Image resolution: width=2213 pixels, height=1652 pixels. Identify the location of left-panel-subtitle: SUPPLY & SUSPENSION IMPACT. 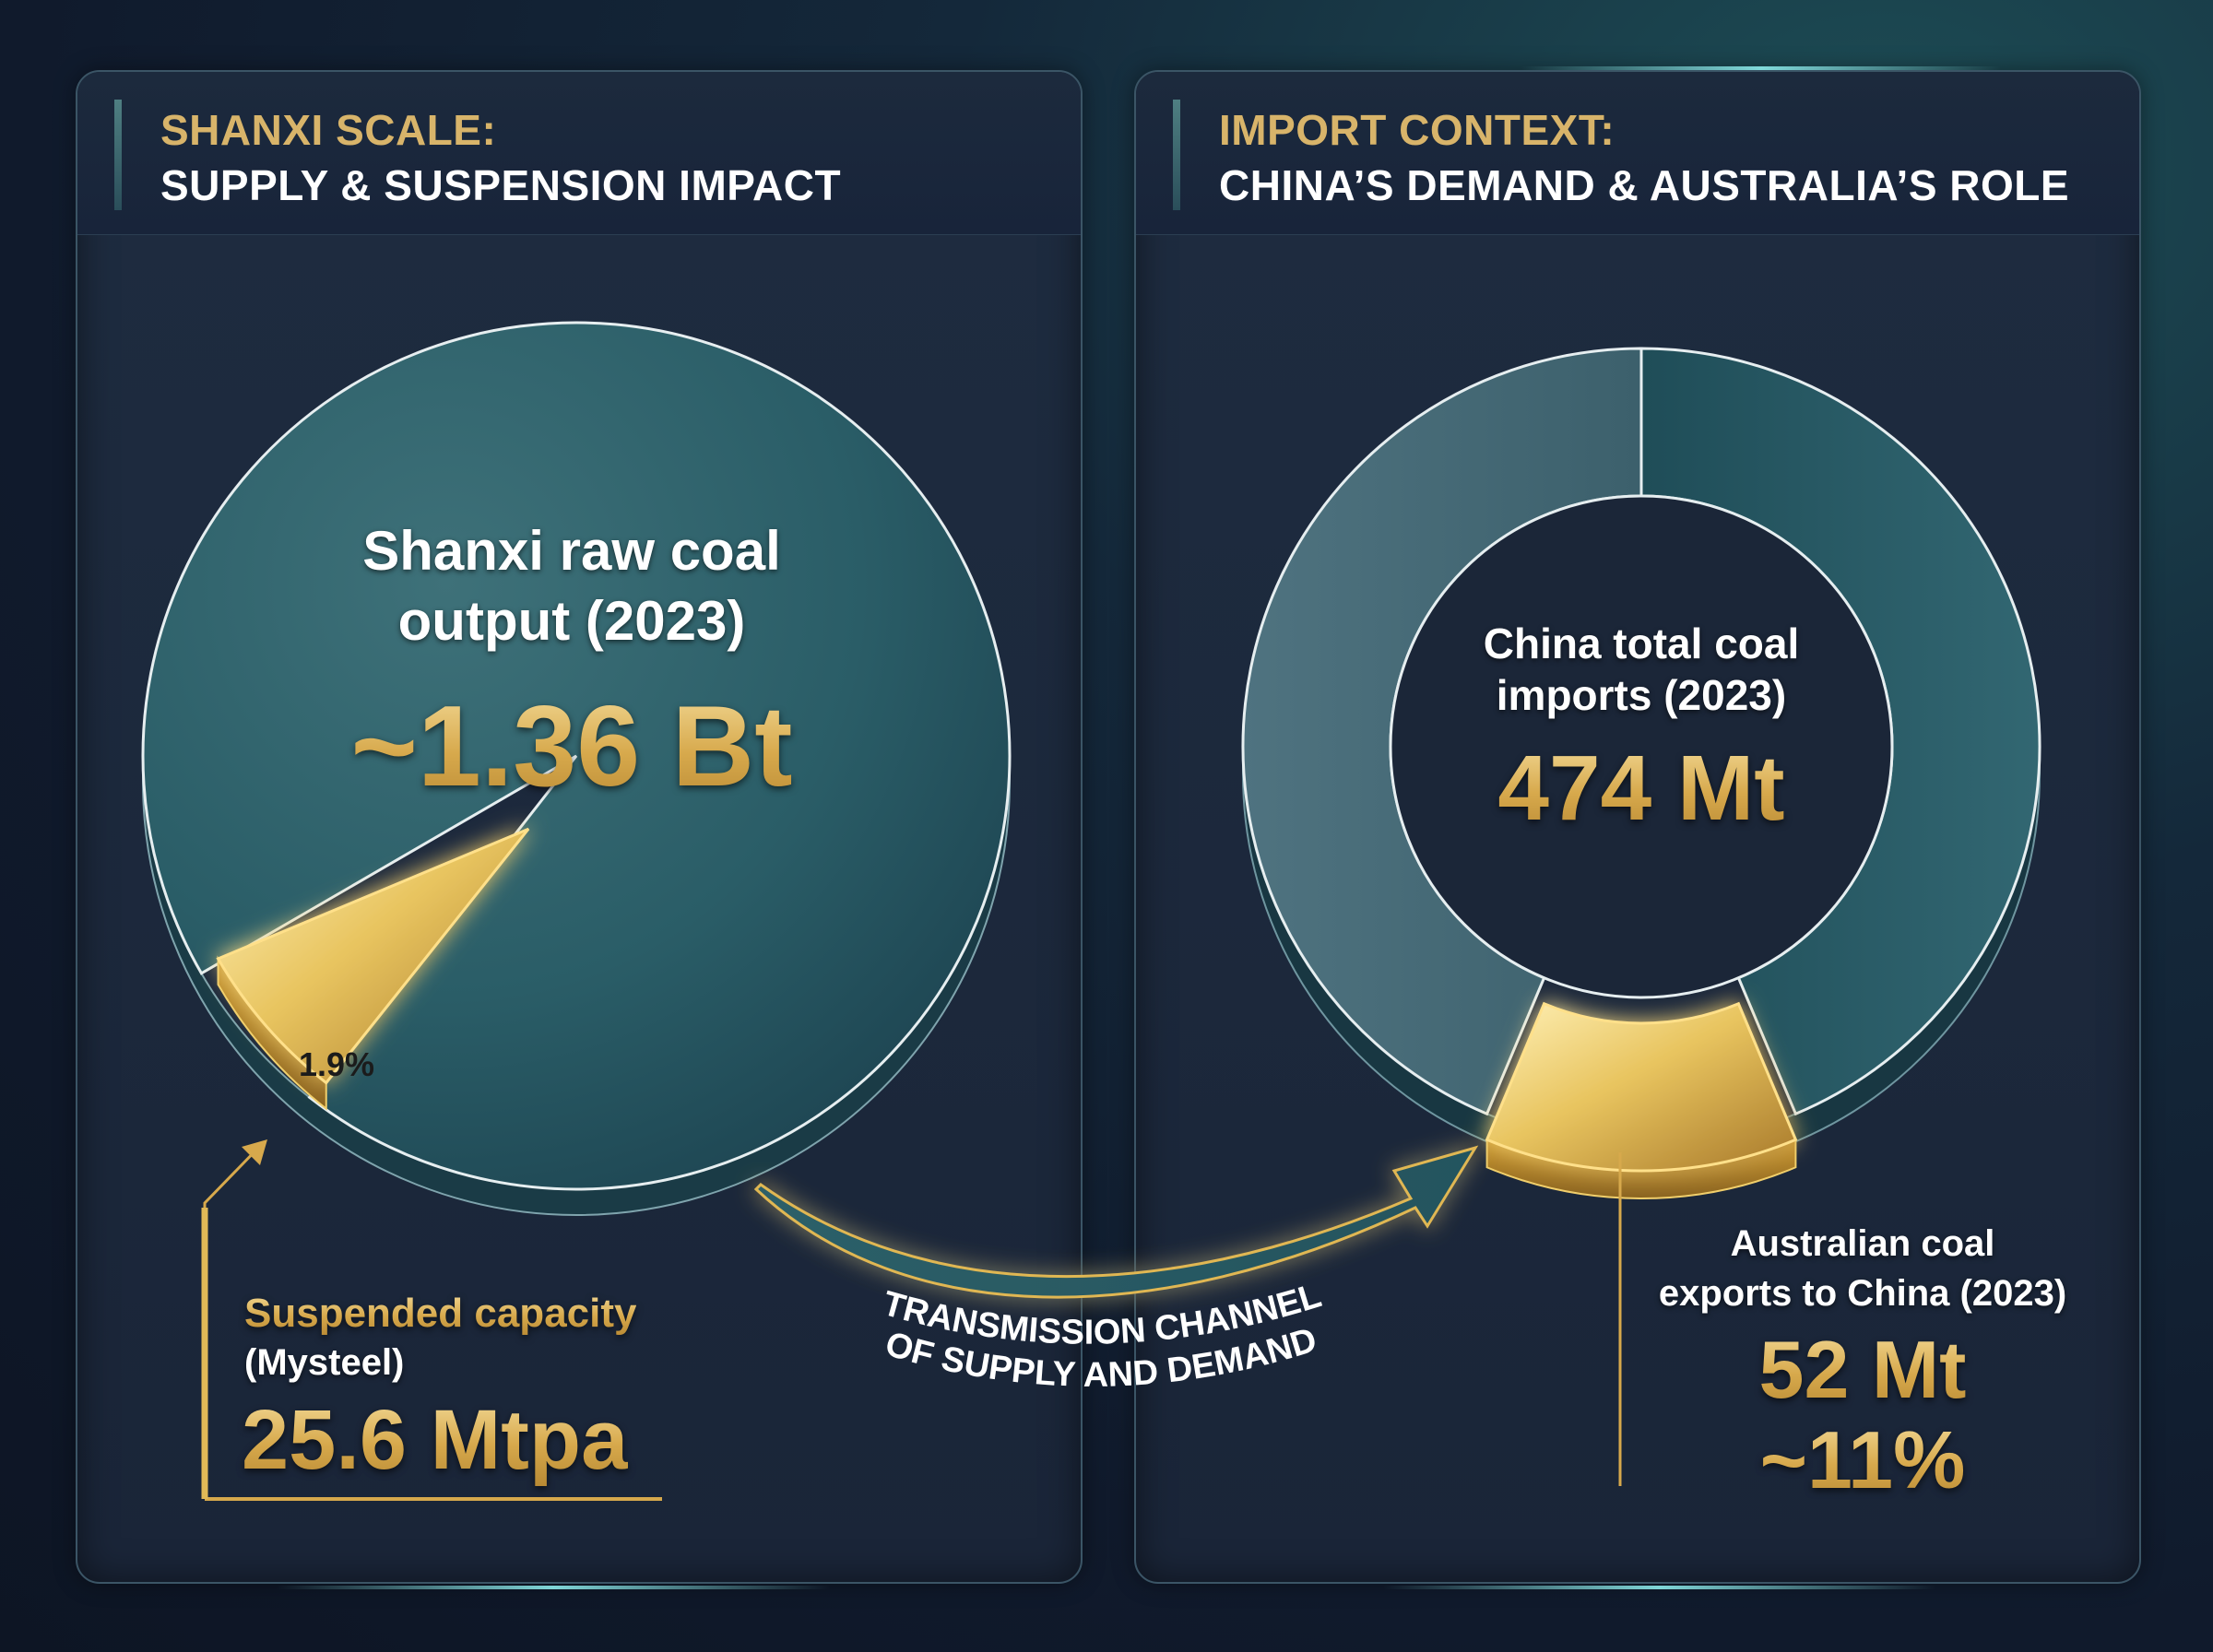
(501, 185).